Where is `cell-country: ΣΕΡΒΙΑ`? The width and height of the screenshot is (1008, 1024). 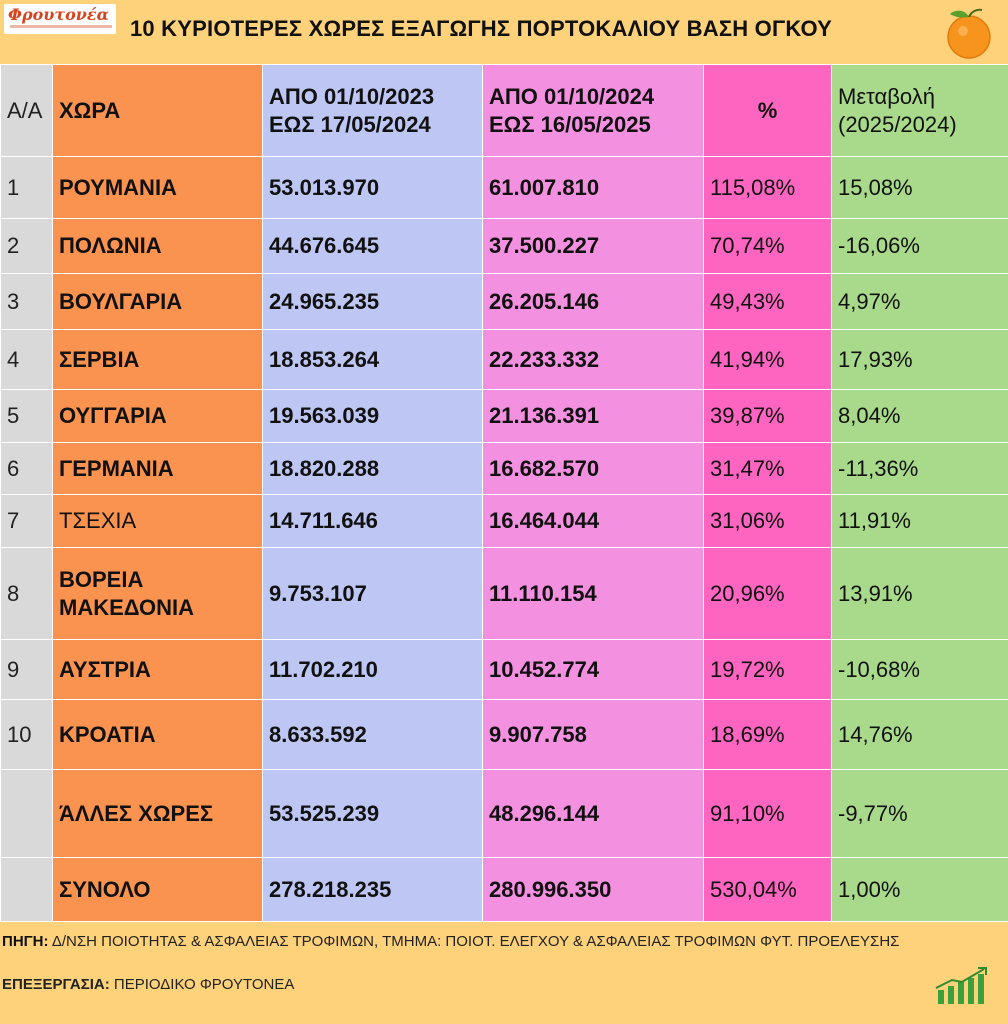 cell-country: ΣΕΡΒΙΑ is located at coordinates (157, 359).